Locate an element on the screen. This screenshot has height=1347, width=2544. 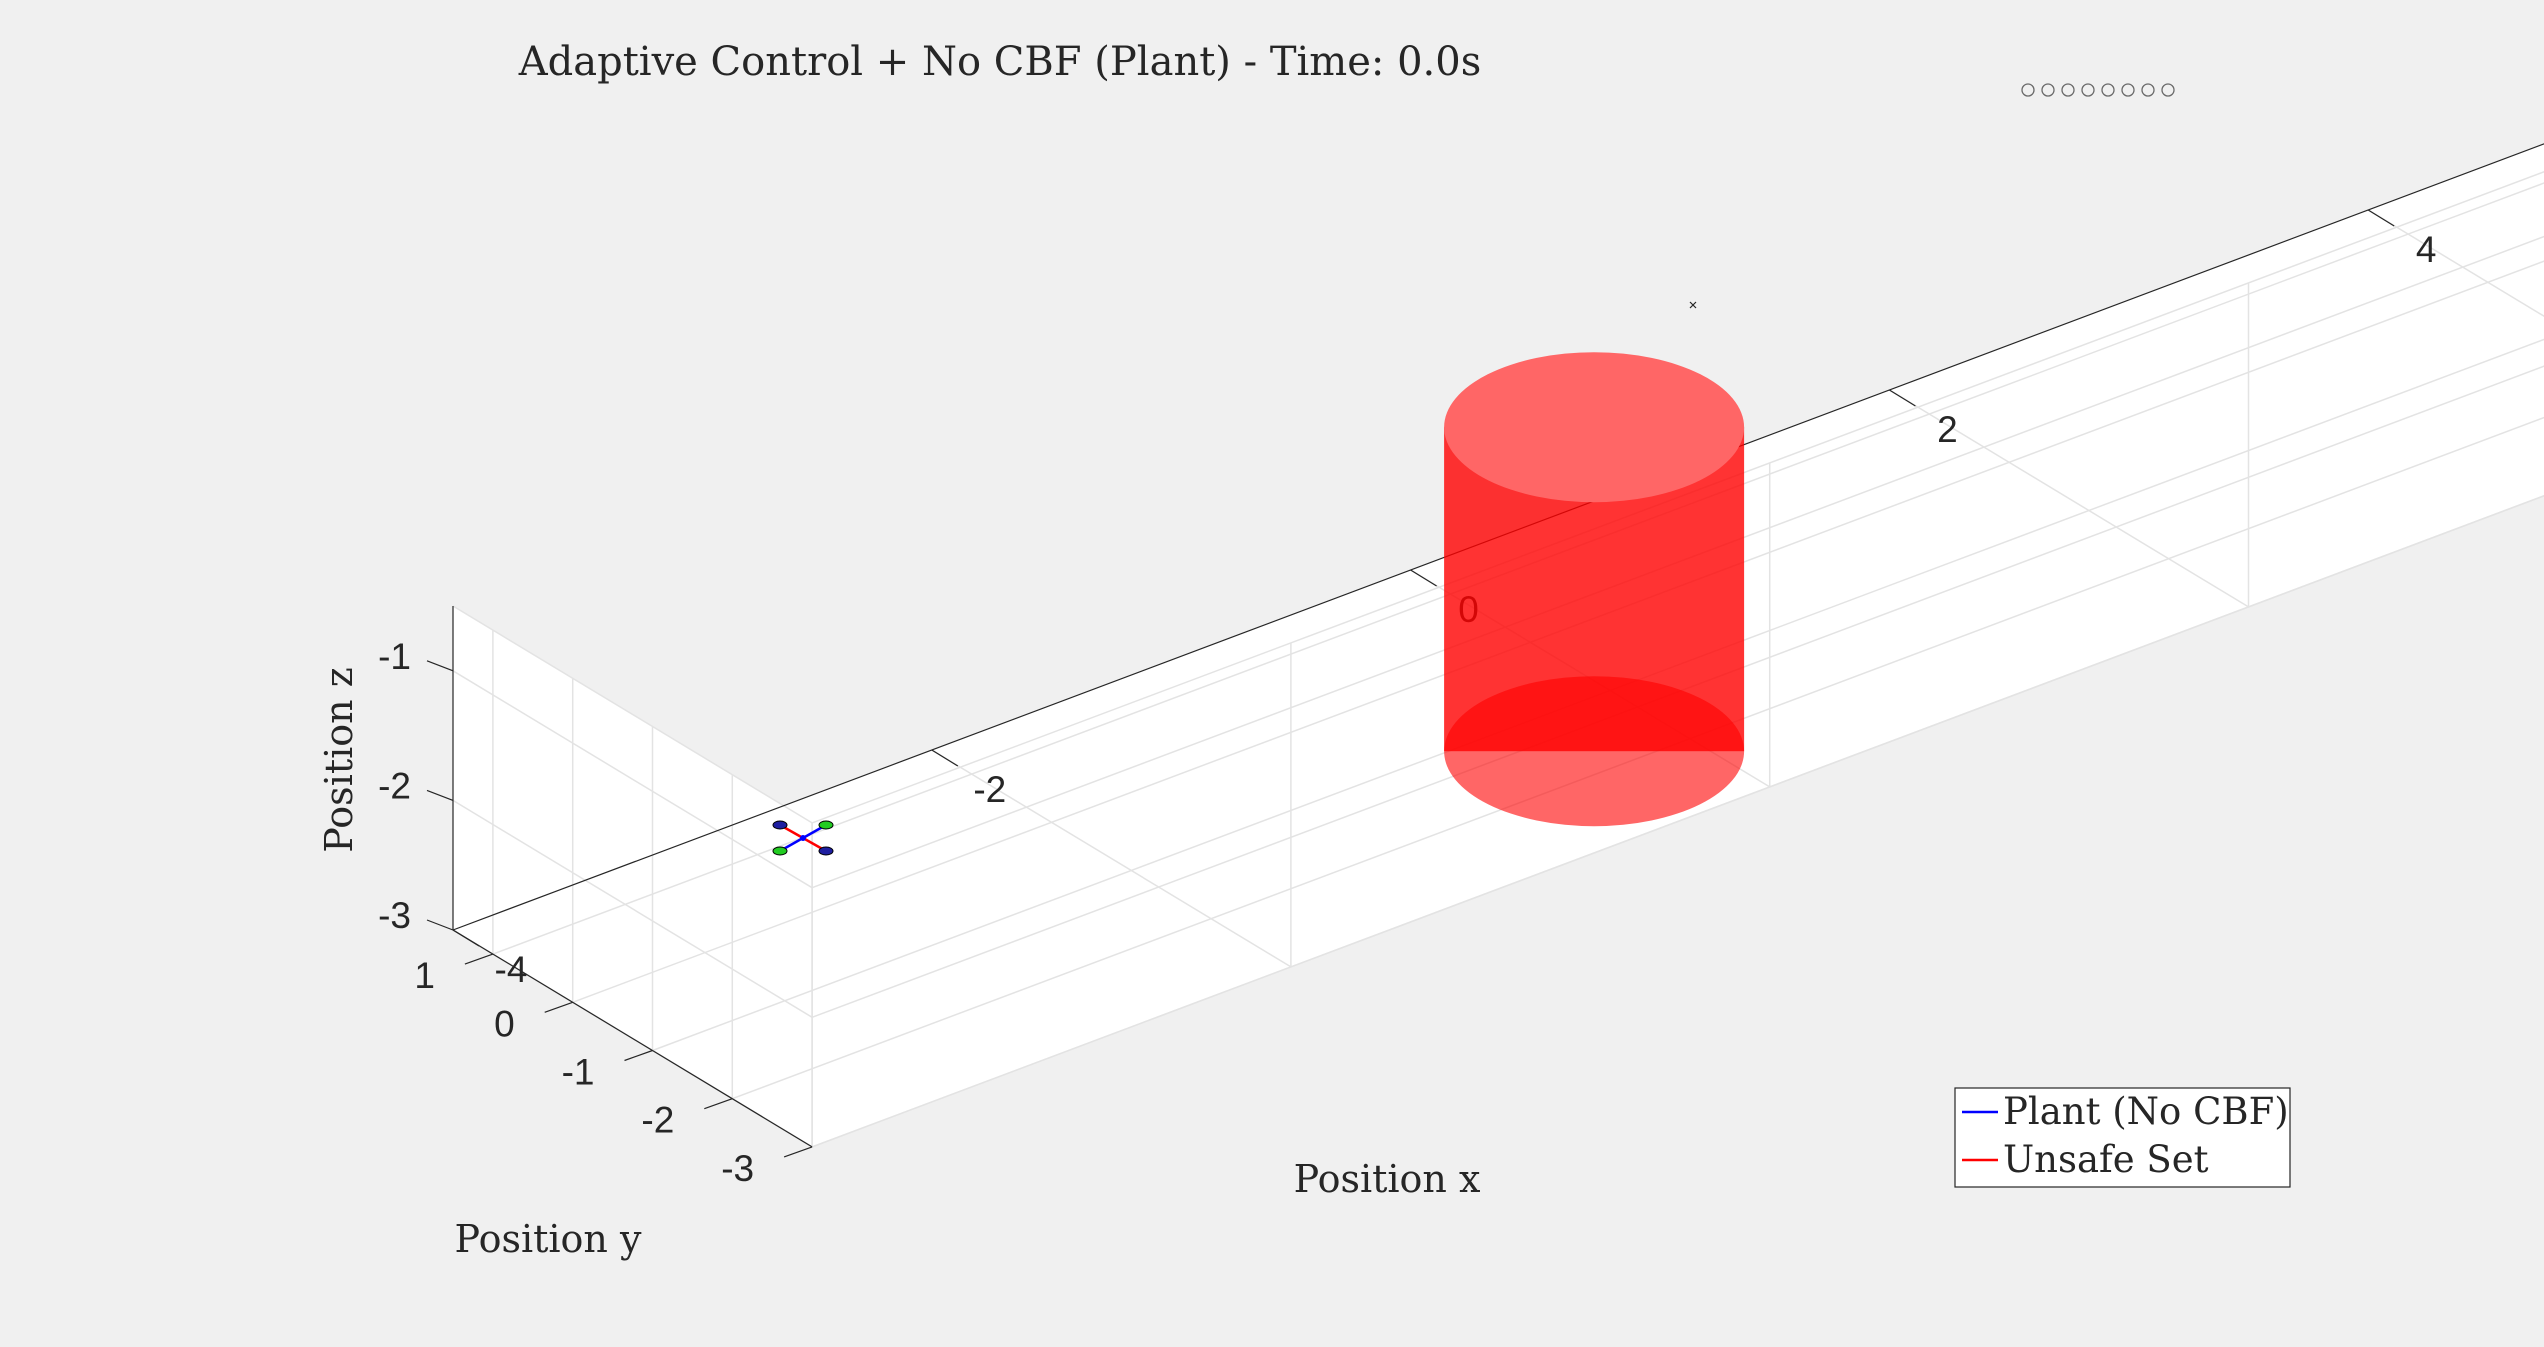
y-tick-label: 1 is located at coordinates (424, 975).